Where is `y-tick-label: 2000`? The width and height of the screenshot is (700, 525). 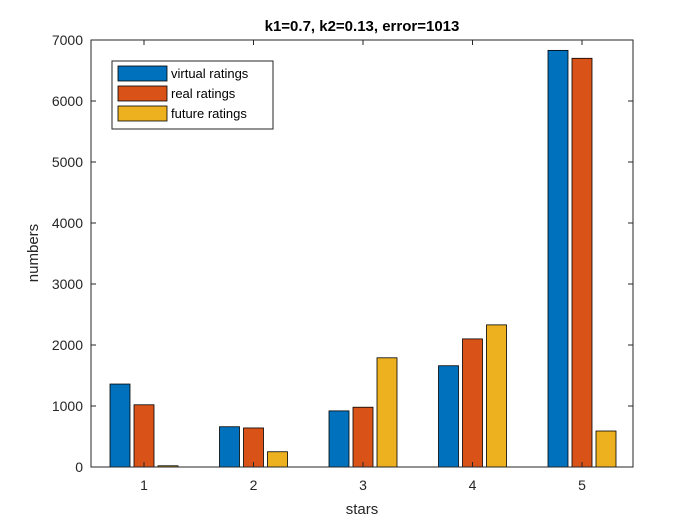
y-tick-label: 2000 is located at coordinates (67, 345).